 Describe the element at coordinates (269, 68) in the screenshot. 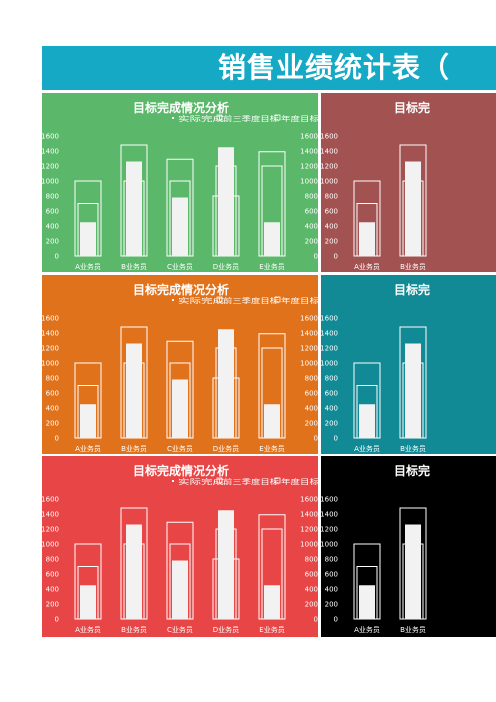

I see `title-banner: 销售业绩统计表（` at that location.